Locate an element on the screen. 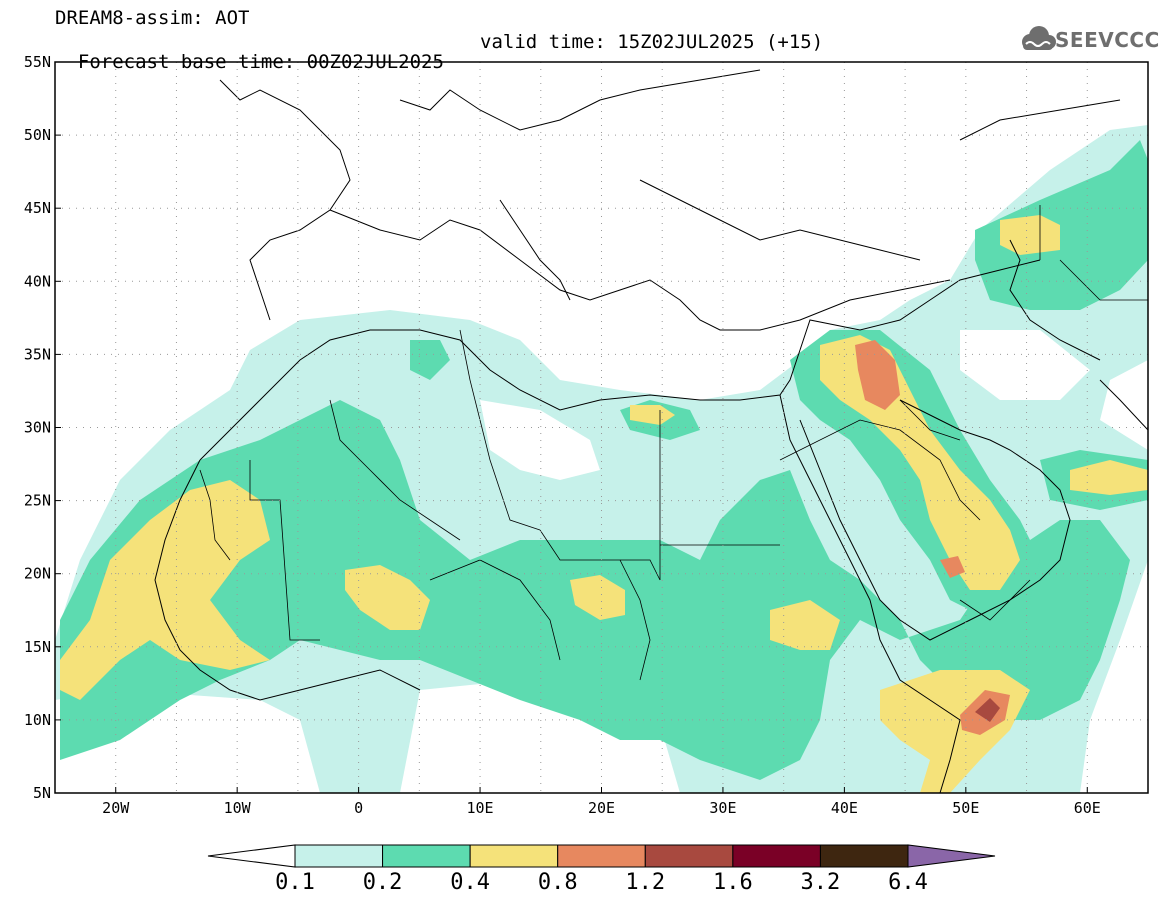 The width and height of the screenshot is (1165, 905). lat-label: 45N is located at coordinates (37, 208).